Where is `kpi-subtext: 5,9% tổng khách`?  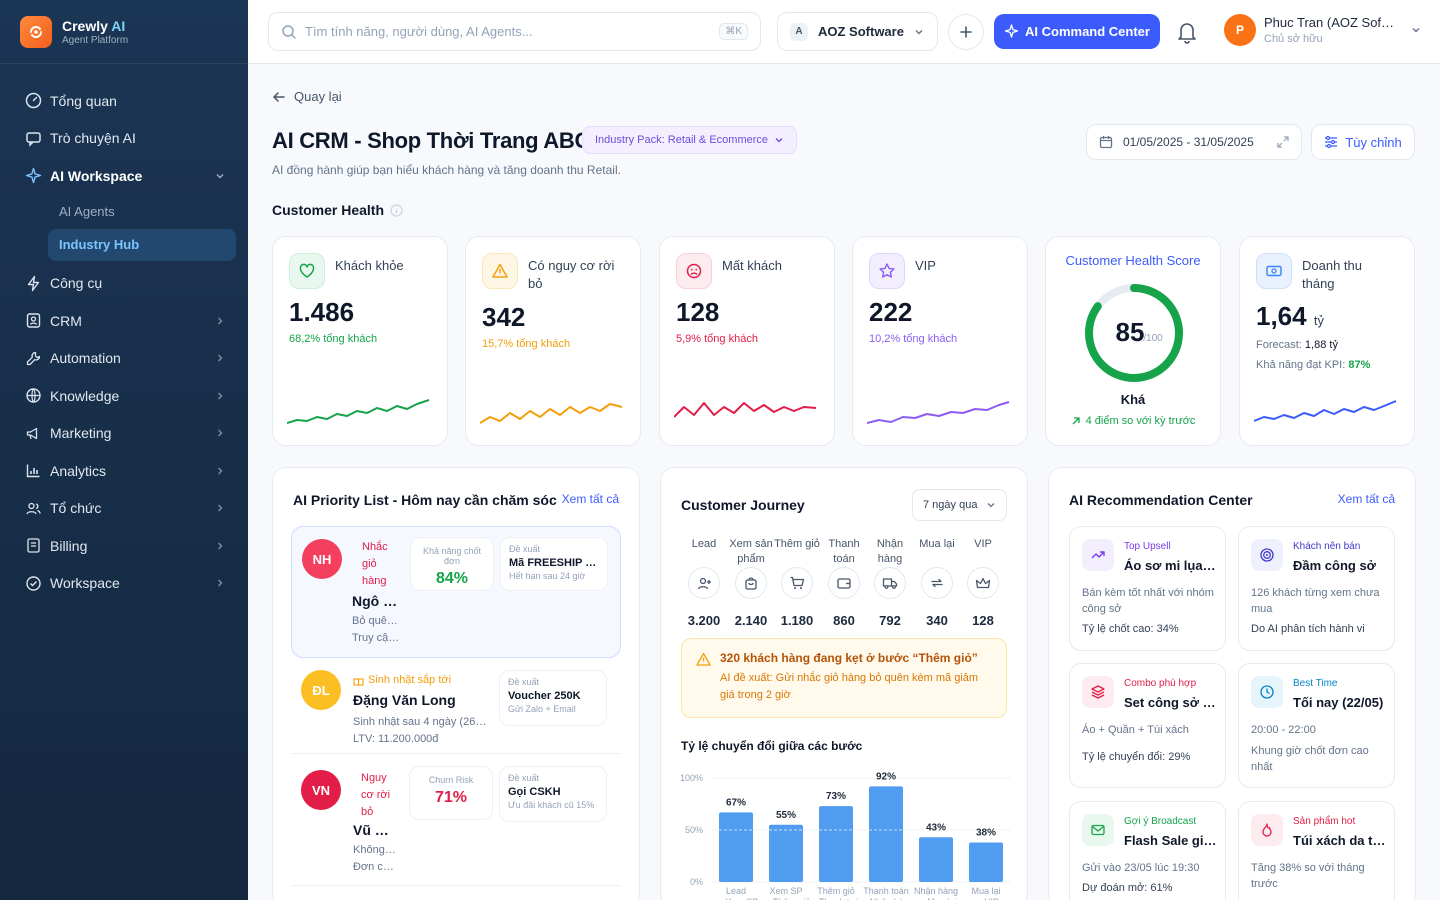
kpi-subtext: 5,9% tổng khách is located at coordinates (717, 339).